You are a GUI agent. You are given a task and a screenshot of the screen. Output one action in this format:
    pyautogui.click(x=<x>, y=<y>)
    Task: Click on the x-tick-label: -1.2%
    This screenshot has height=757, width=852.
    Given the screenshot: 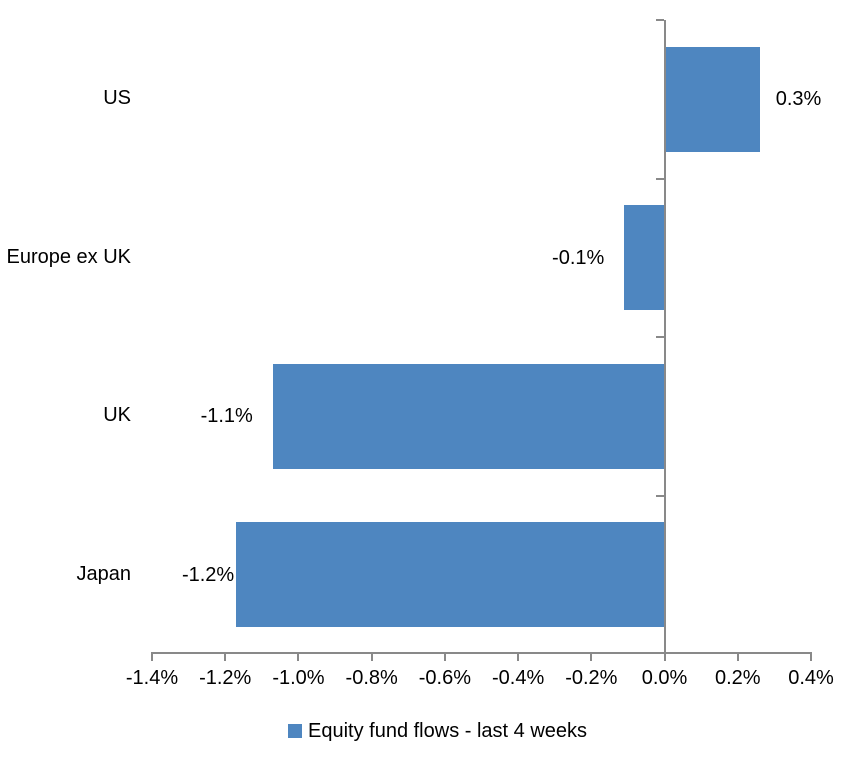 What is the action you would take?
    pyautogui.click(x=225, y=678)
    